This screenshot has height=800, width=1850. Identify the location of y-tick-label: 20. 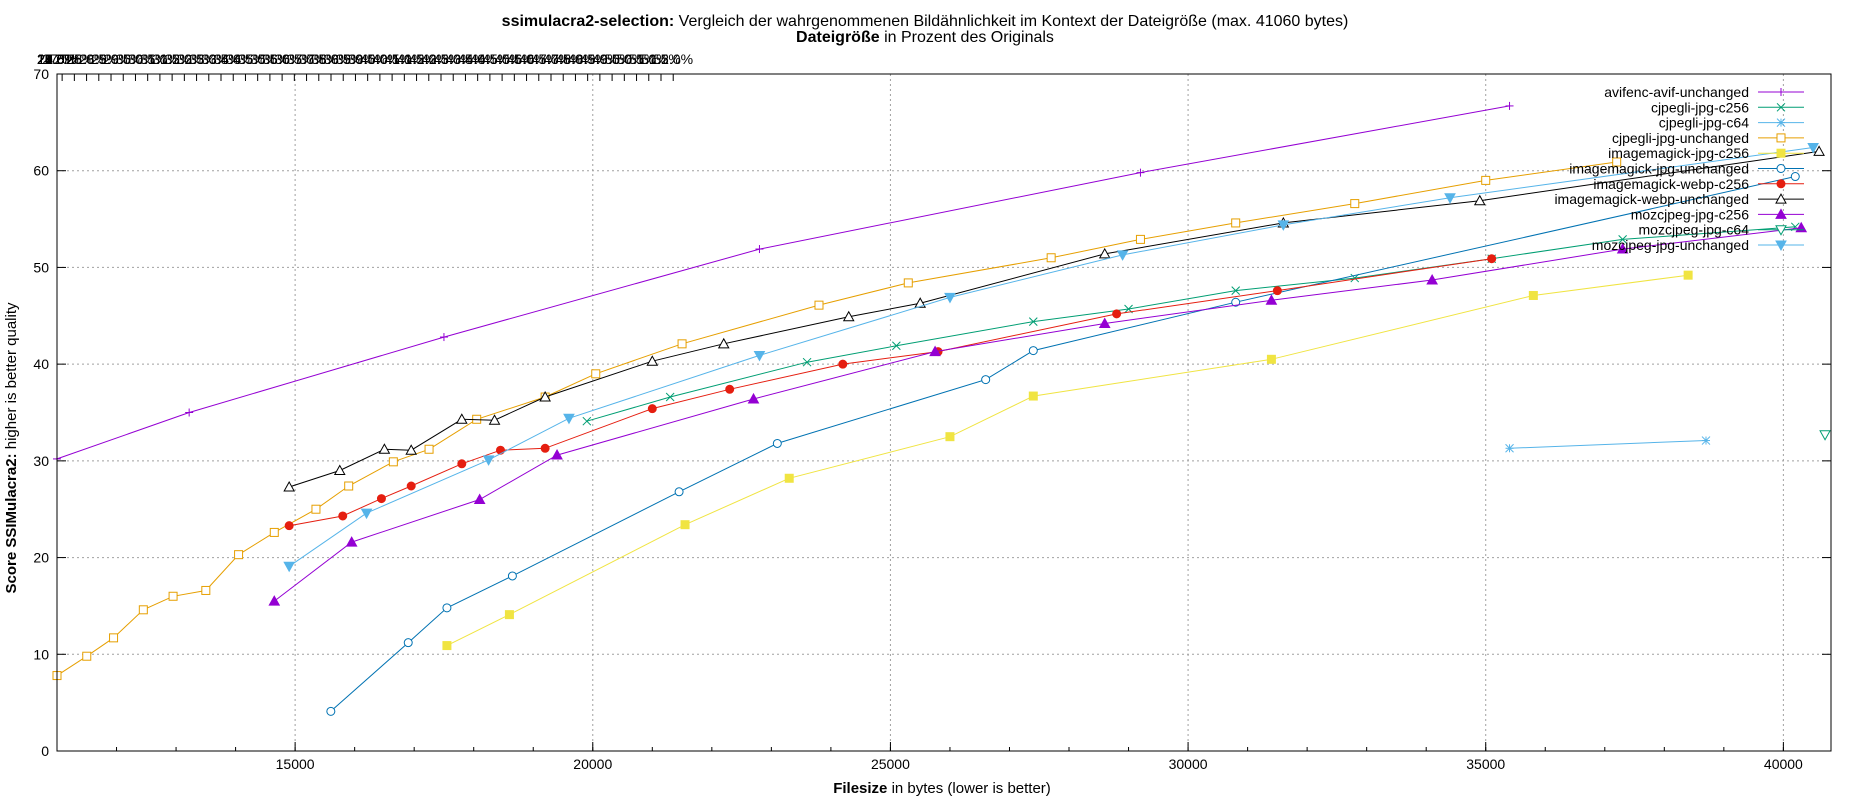
(41, 558).